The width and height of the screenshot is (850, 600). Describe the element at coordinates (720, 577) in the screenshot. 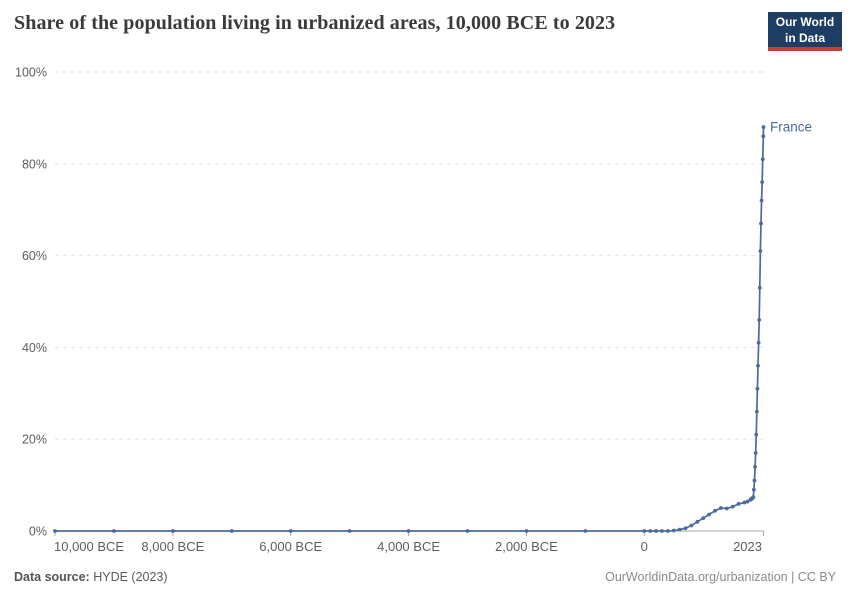

I see `owid-url-license-link: OurWorldinData.org/urbanization | CC BY` at that location.